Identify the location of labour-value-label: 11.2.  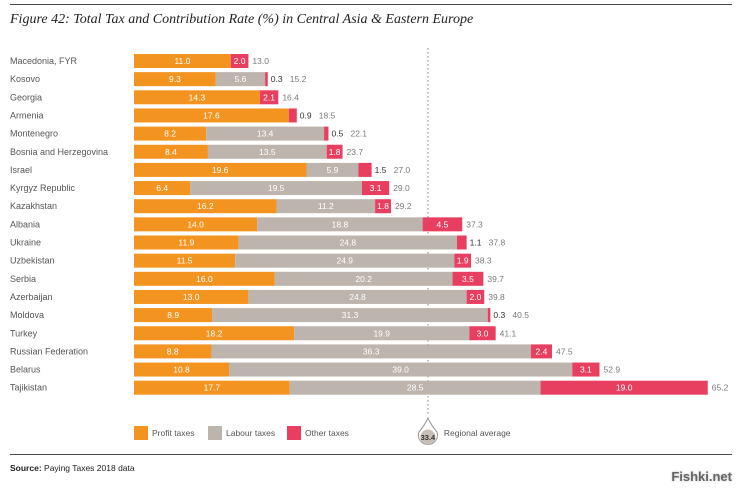
(326, 206).